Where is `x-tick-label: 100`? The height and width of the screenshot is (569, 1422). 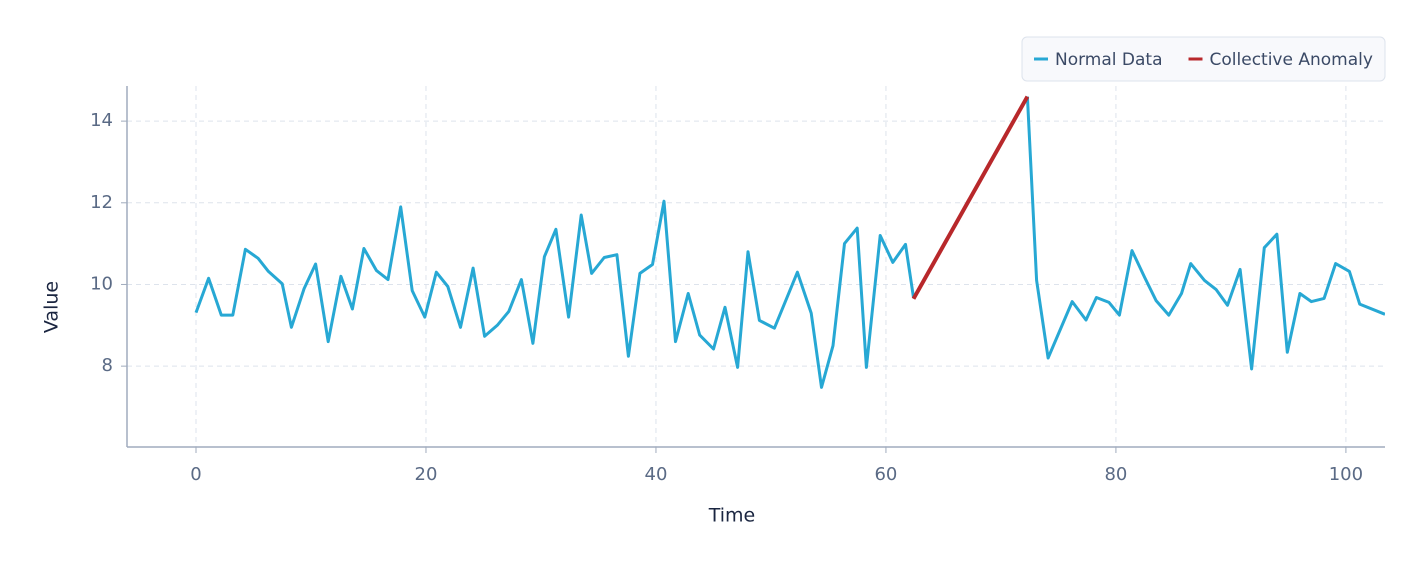
x-tick-label: 100 is located at coordinates (1346, 474).